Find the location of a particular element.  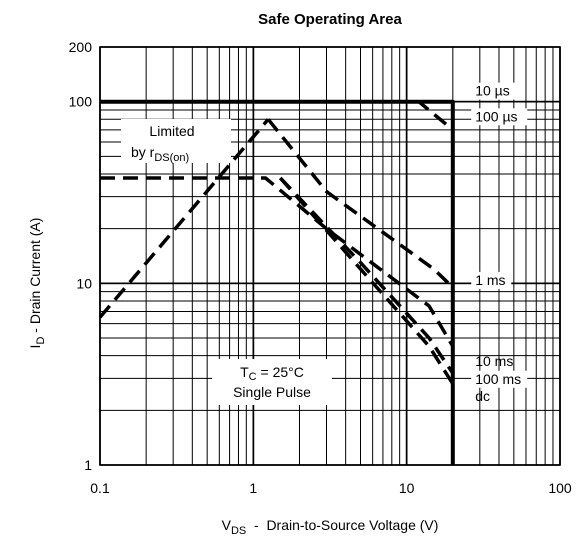

conditions-annotation-bg is located at coordinates (272, 382).